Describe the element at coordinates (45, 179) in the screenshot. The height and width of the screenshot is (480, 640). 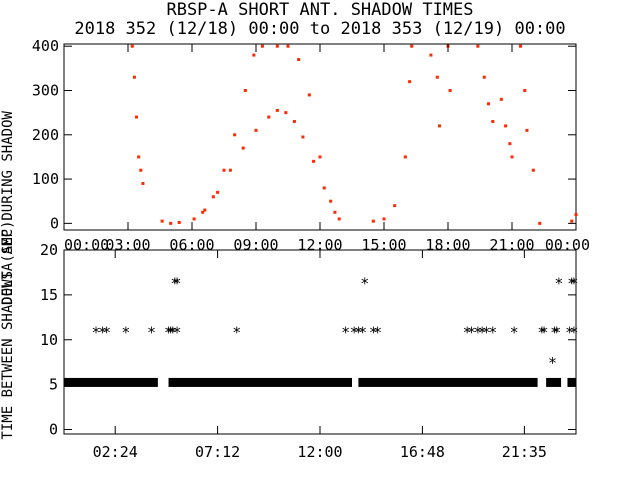
I see `top-y-tick-label: 100` at that location.